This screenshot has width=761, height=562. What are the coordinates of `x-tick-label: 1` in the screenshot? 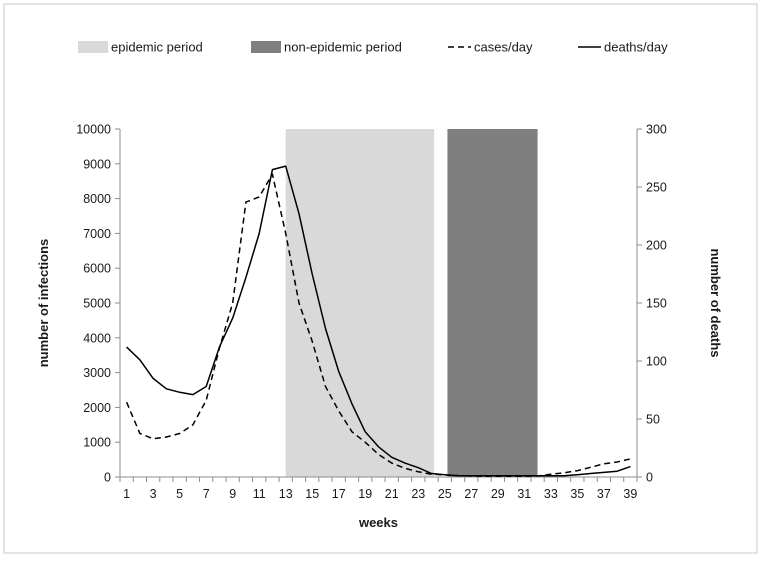 It's located at (126, 494).